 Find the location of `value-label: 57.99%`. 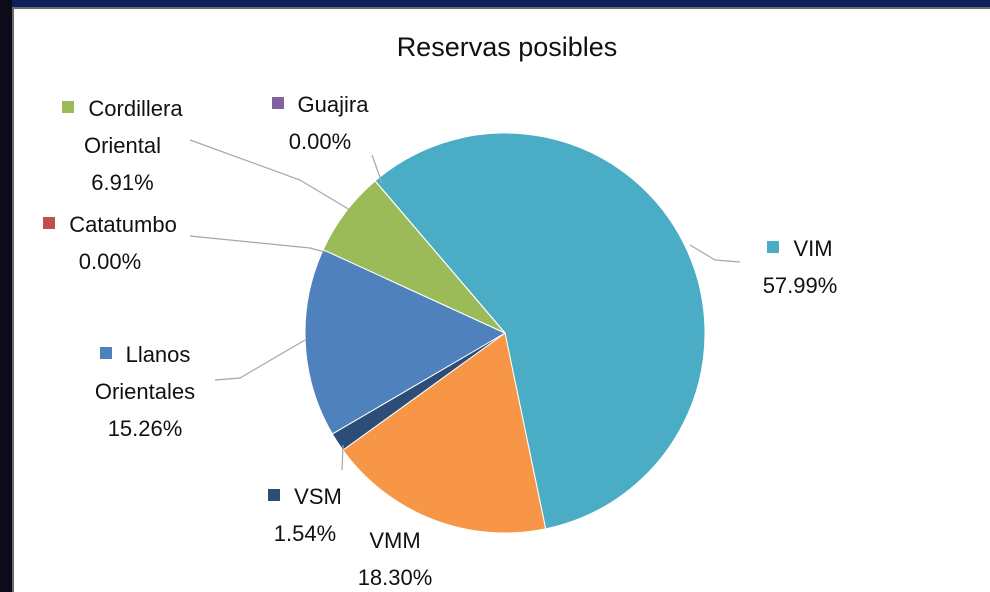

value-label: 57.99% is located at coordinates (800, 285).